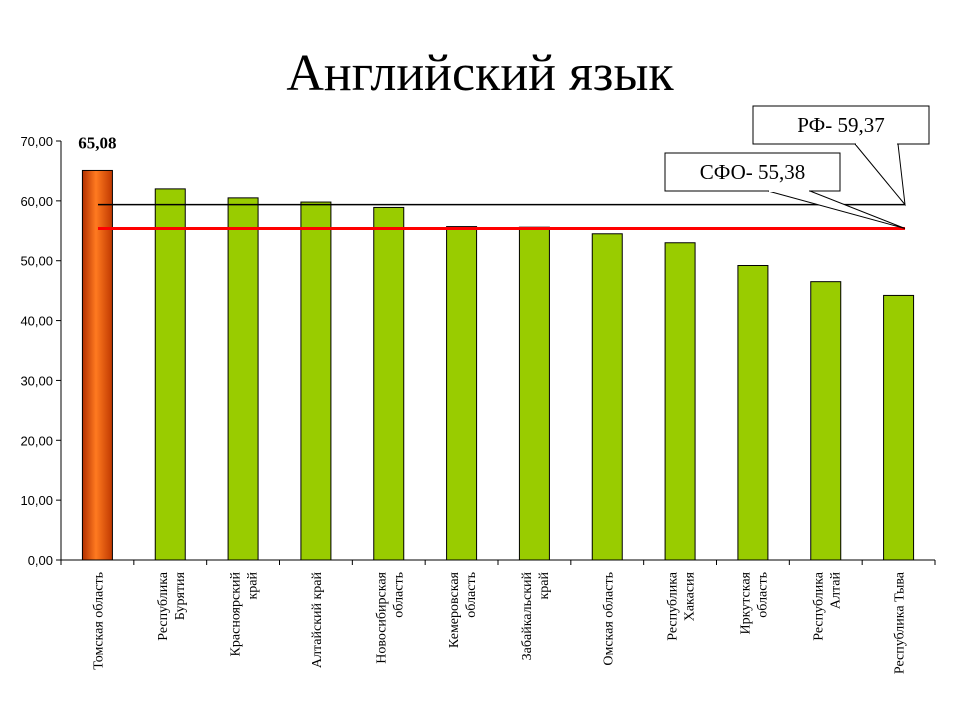 This screenshot has height=720, width=960. I want to click on chart-title: Английский язык, so click(480, 73).